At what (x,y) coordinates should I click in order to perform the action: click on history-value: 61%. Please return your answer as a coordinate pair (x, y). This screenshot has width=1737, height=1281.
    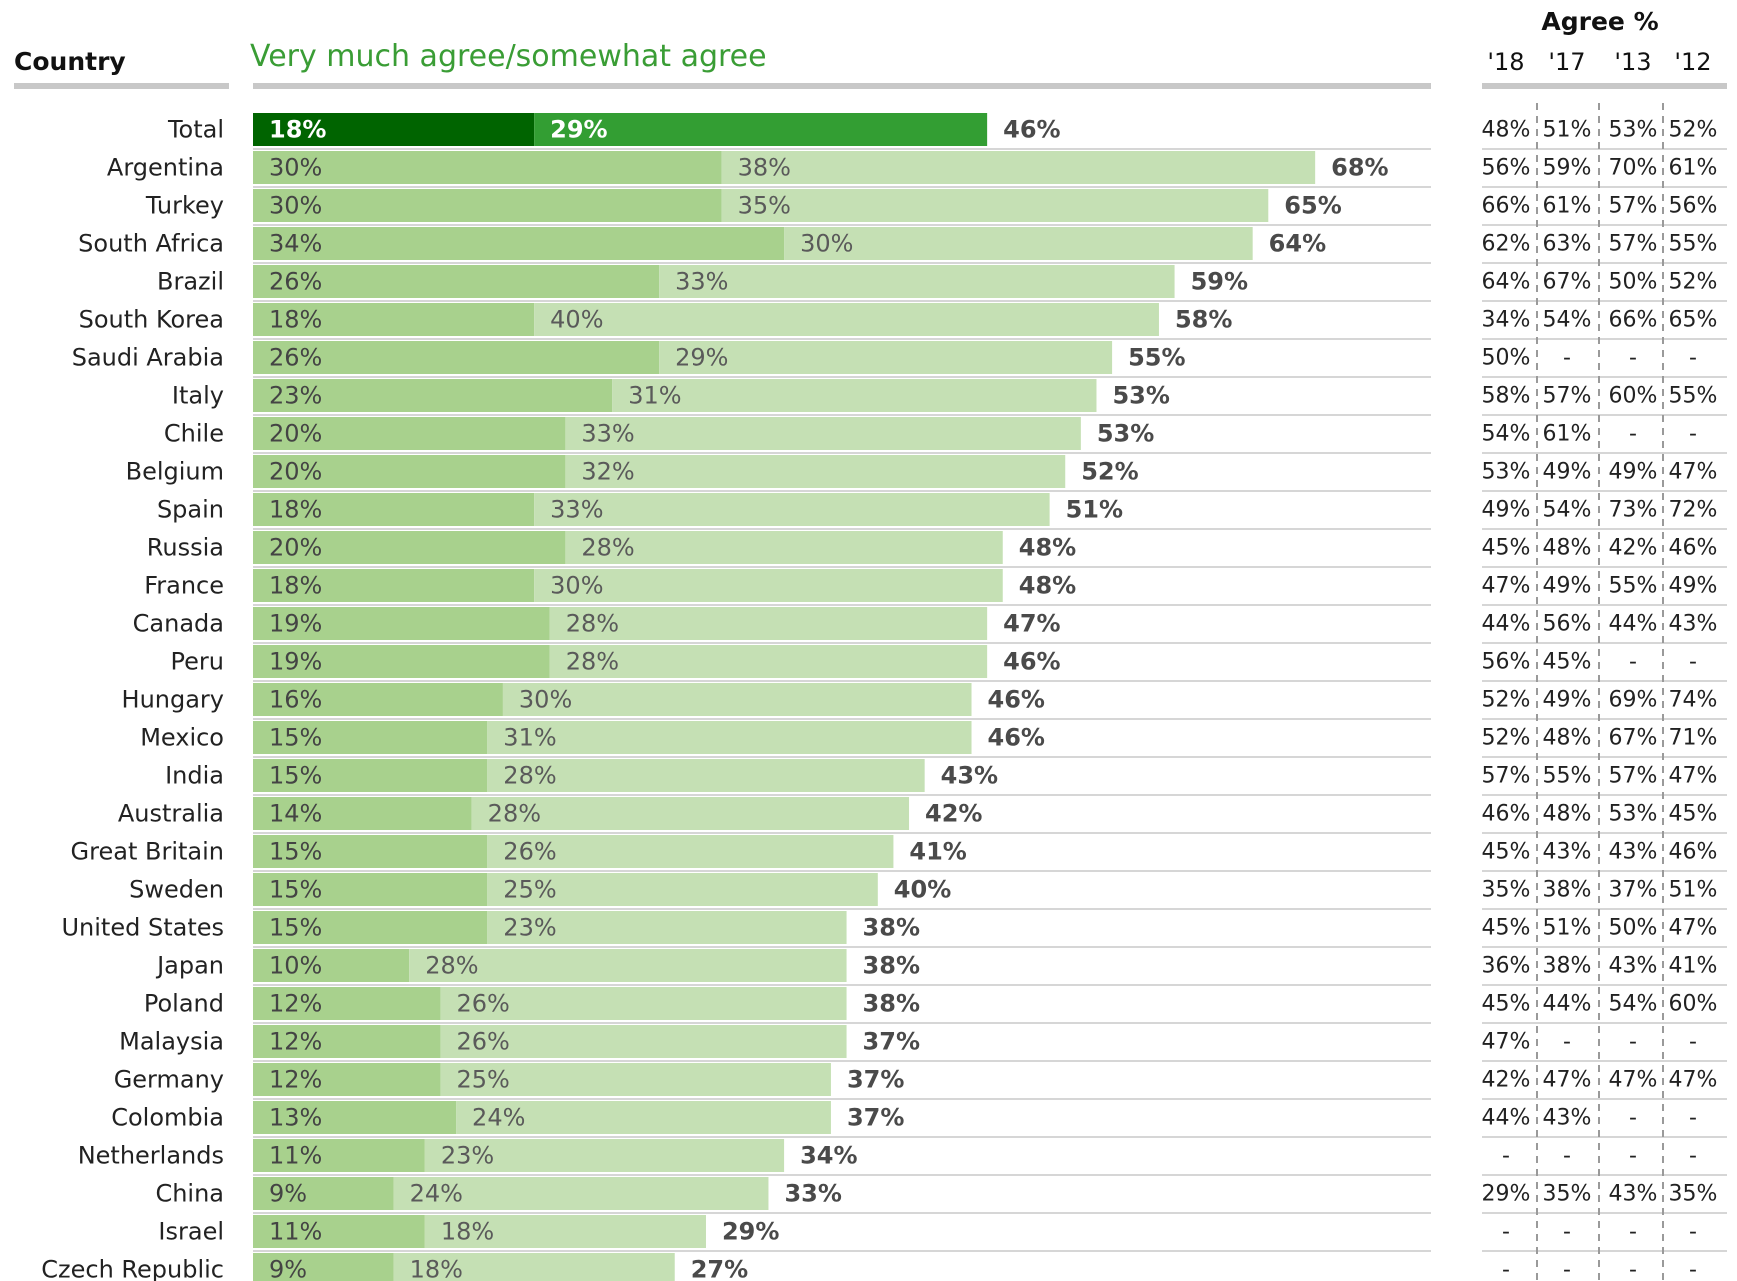
    Looking at the image, I should click on (1567, 206).